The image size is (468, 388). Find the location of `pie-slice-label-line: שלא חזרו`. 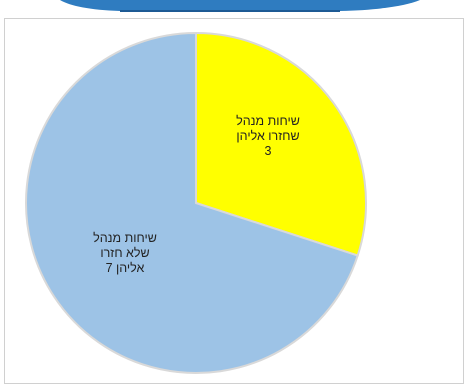

pie-slice-label-line: שלא חזרו is located at coordinates (124, 253).